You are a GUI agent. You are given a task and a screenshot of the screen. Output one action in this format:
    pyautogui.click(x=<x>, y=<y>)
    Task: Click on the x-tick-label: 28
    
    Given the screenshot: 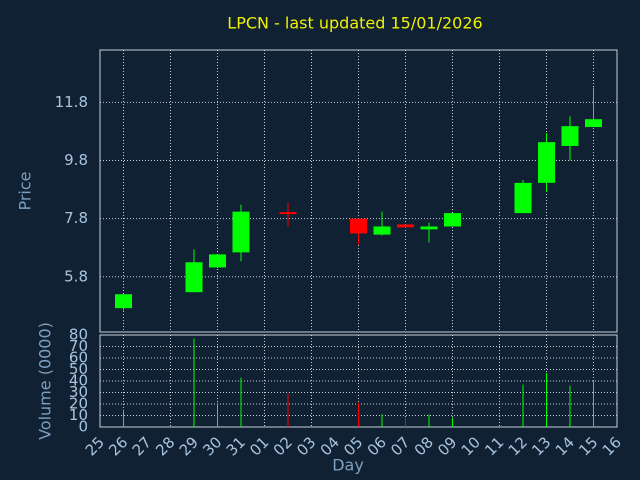 What is the action you would take?
    pyautogui.click(x=165, y=446)
    